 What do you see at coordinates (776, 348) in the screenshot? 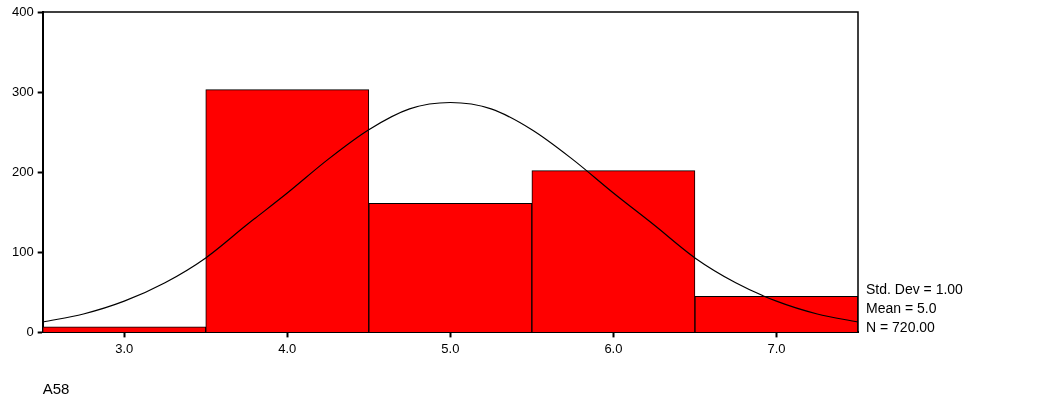
I see `x-tick-label: 7.0` at bounding box center [776, 348].